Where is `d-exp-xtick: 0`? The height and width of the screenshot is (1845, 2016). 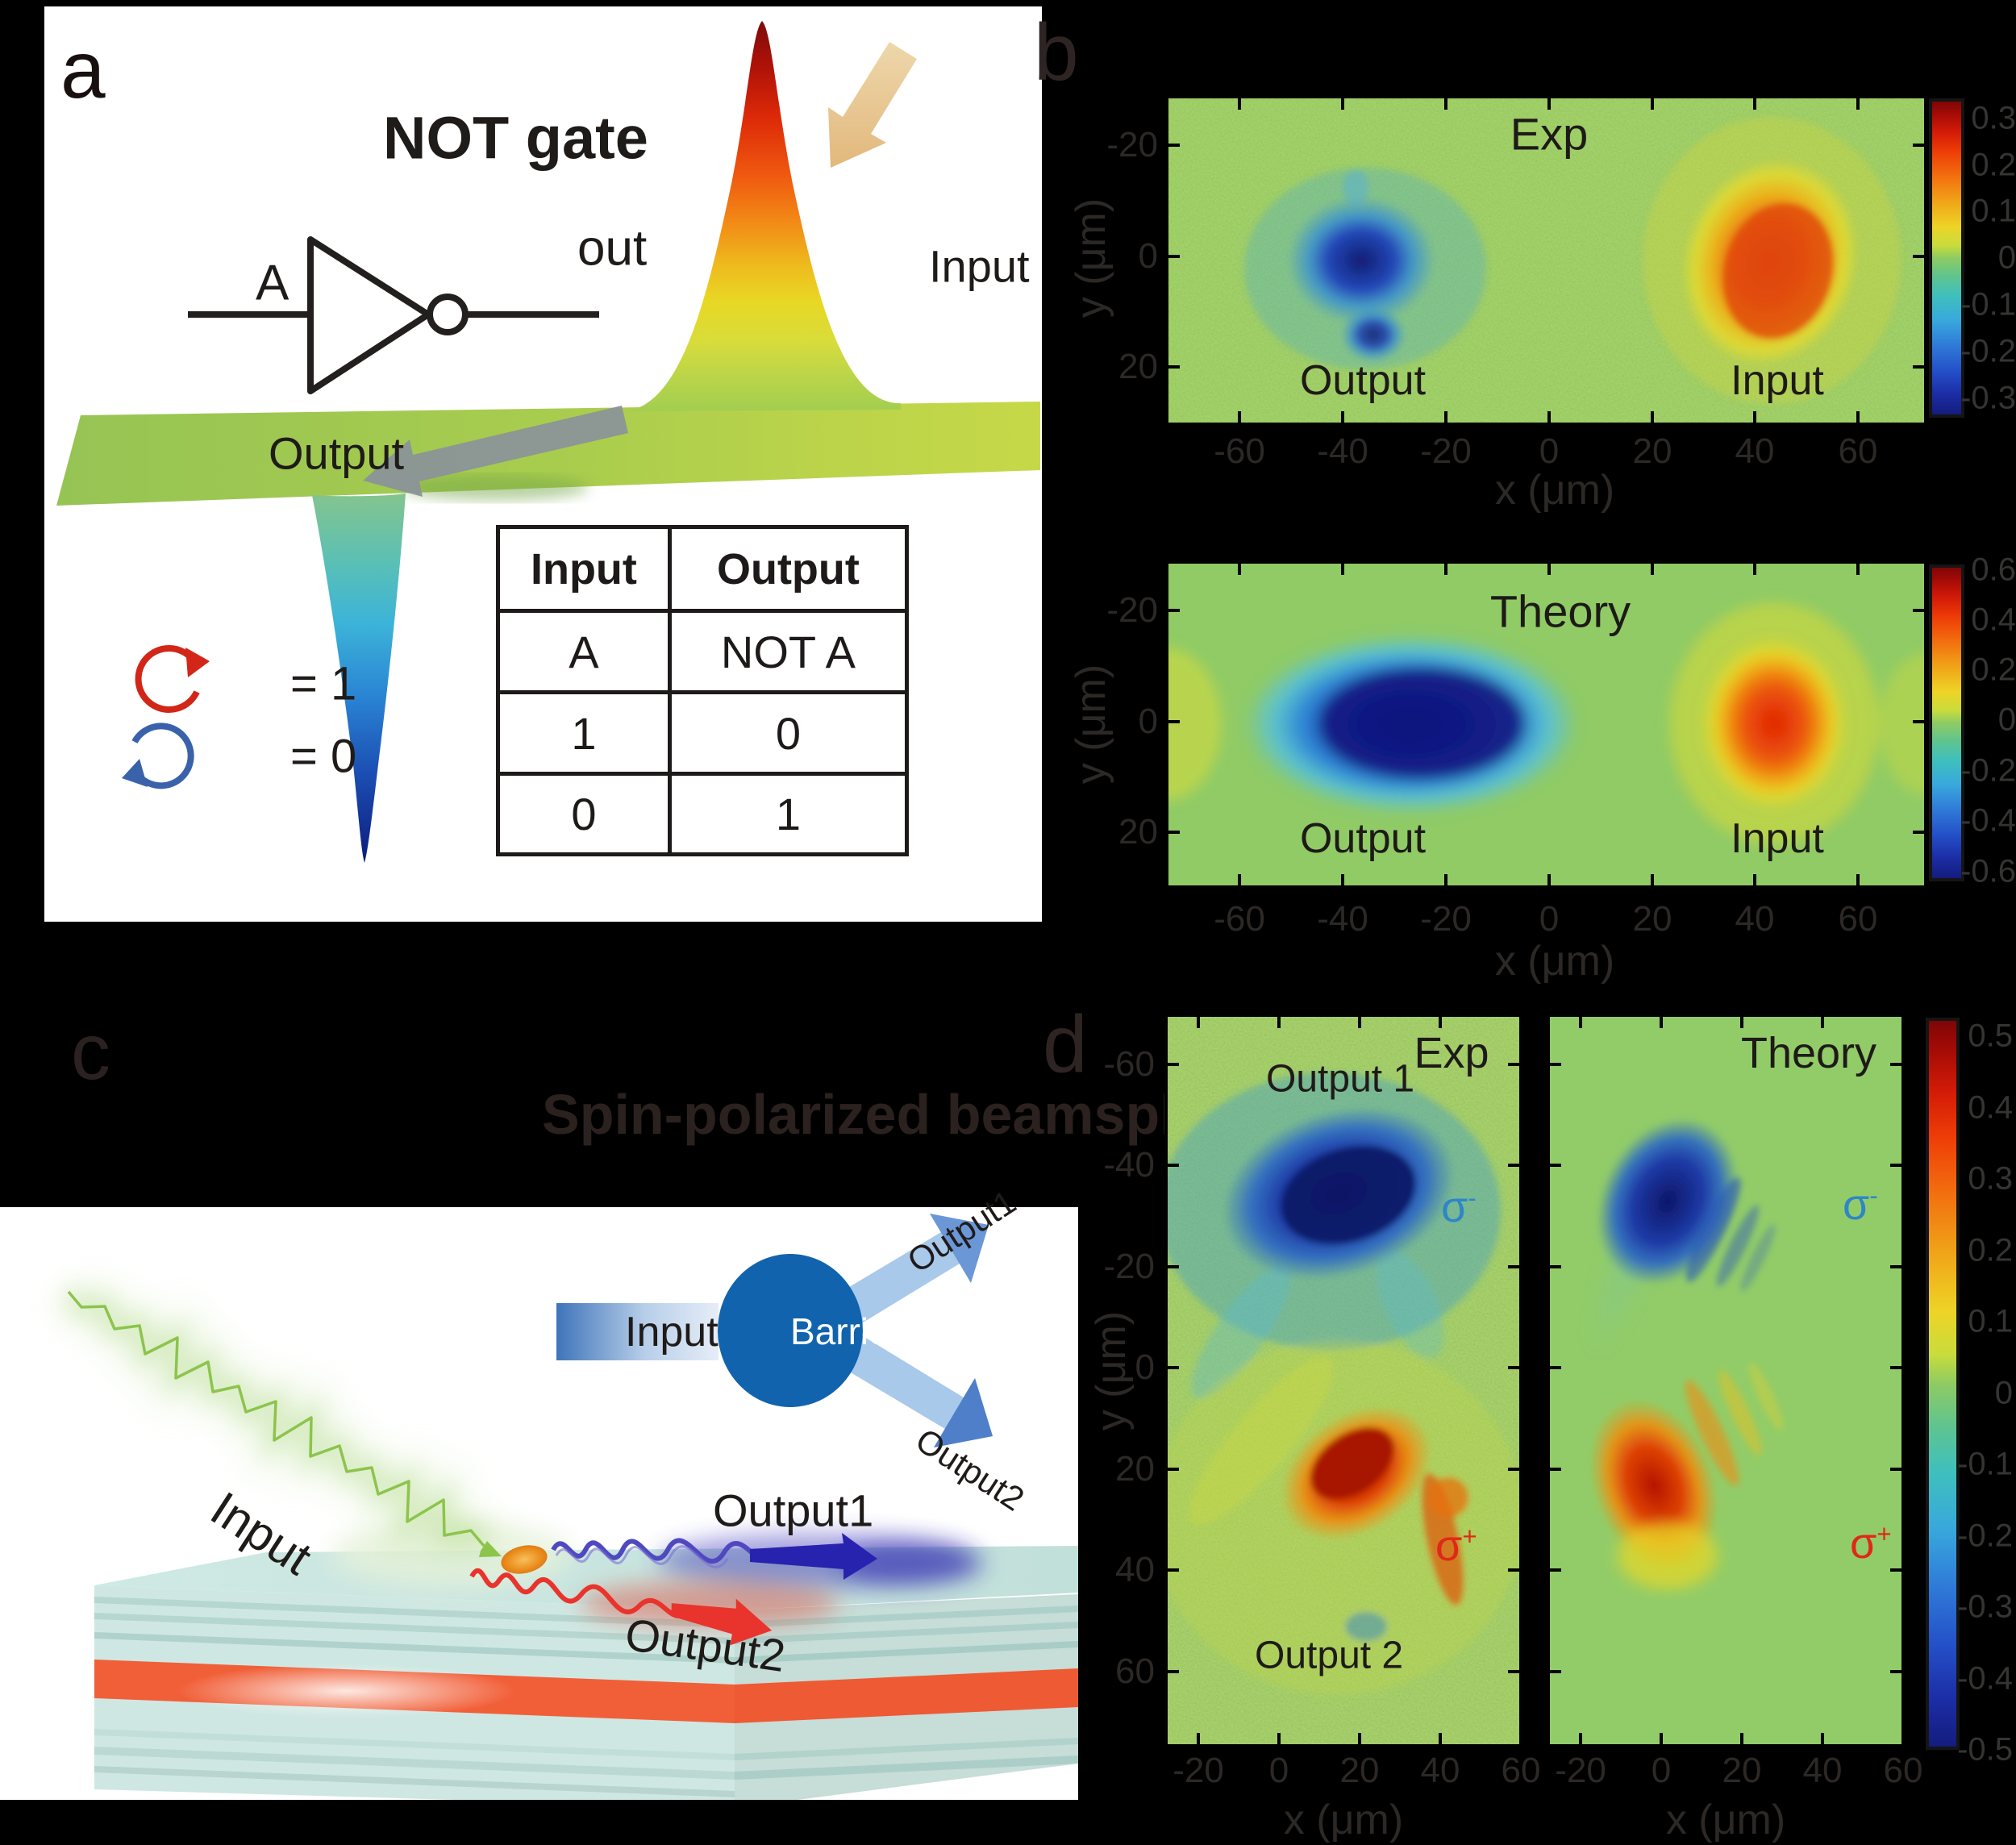
d-exp-xtick: 0 is located at coordinates (1278, 1770).